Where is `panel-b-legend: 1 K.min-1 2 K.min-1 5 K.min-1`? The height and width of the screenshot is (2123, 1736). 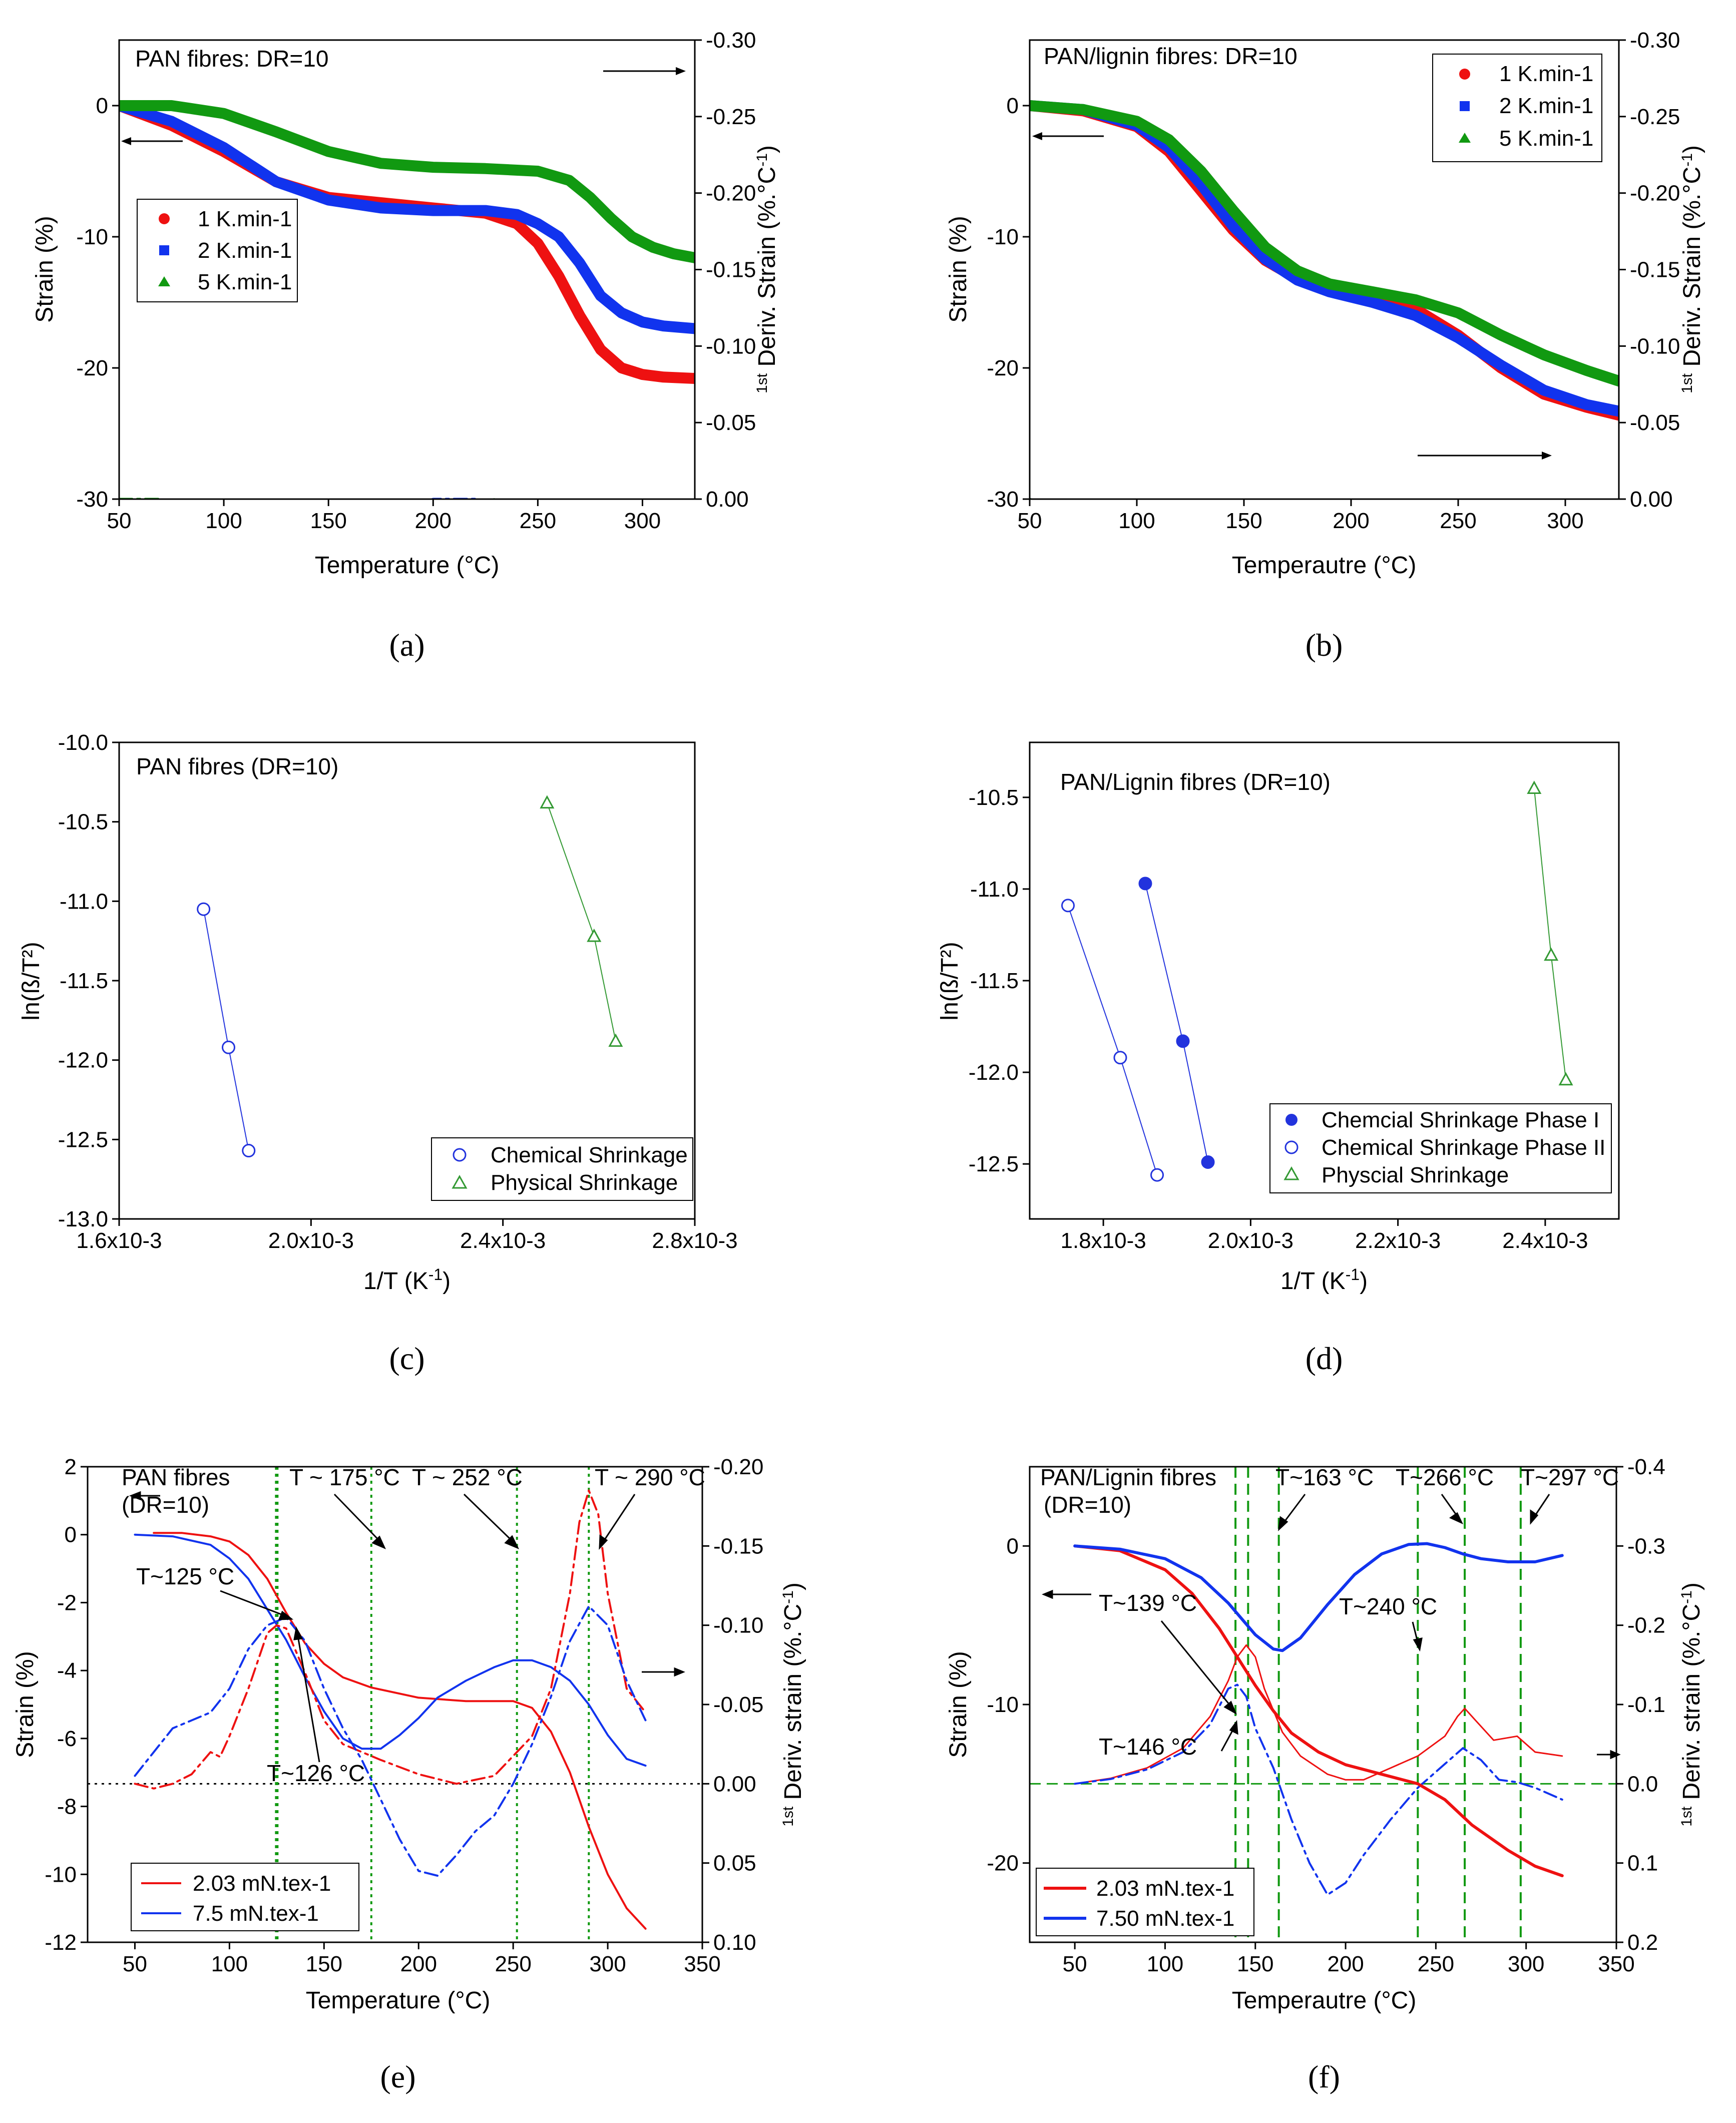
panel-b-legend: 1 K.min-1 2 K.min-1 5 K.min-1 is located at coordinates (1517, 108).